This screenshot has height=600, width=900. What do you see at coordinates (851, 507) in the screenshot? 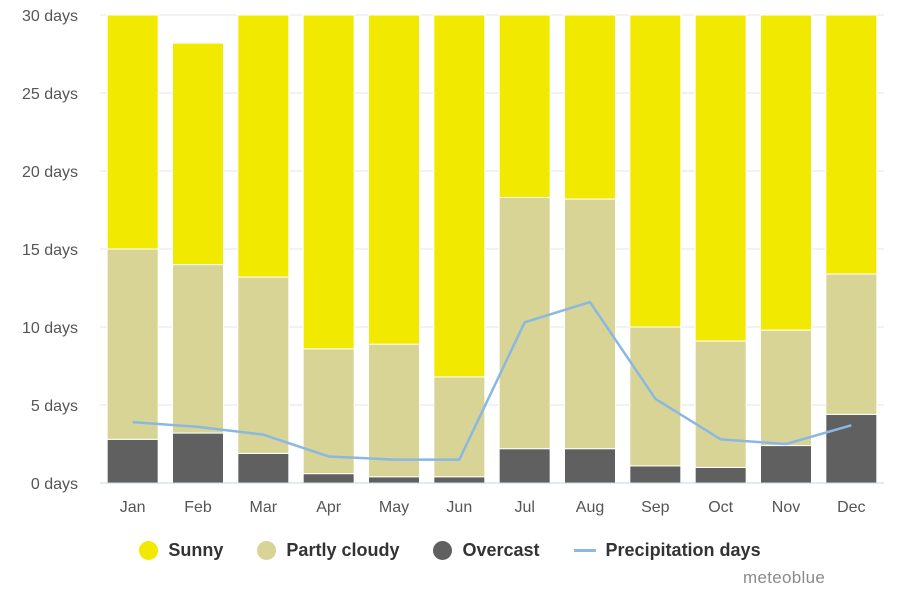
I see `x-tick-label: Dec` at bounding box center [851, 507].